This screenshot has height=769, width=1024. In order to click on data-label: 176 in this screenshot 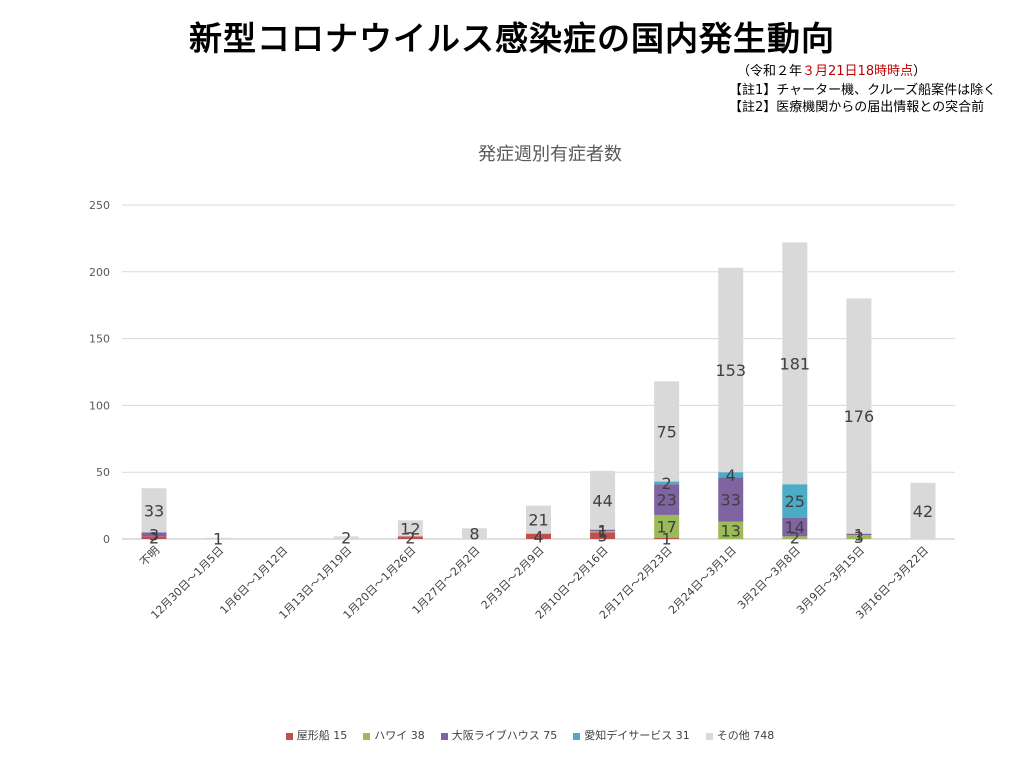, I will do `click(859, 416)`.